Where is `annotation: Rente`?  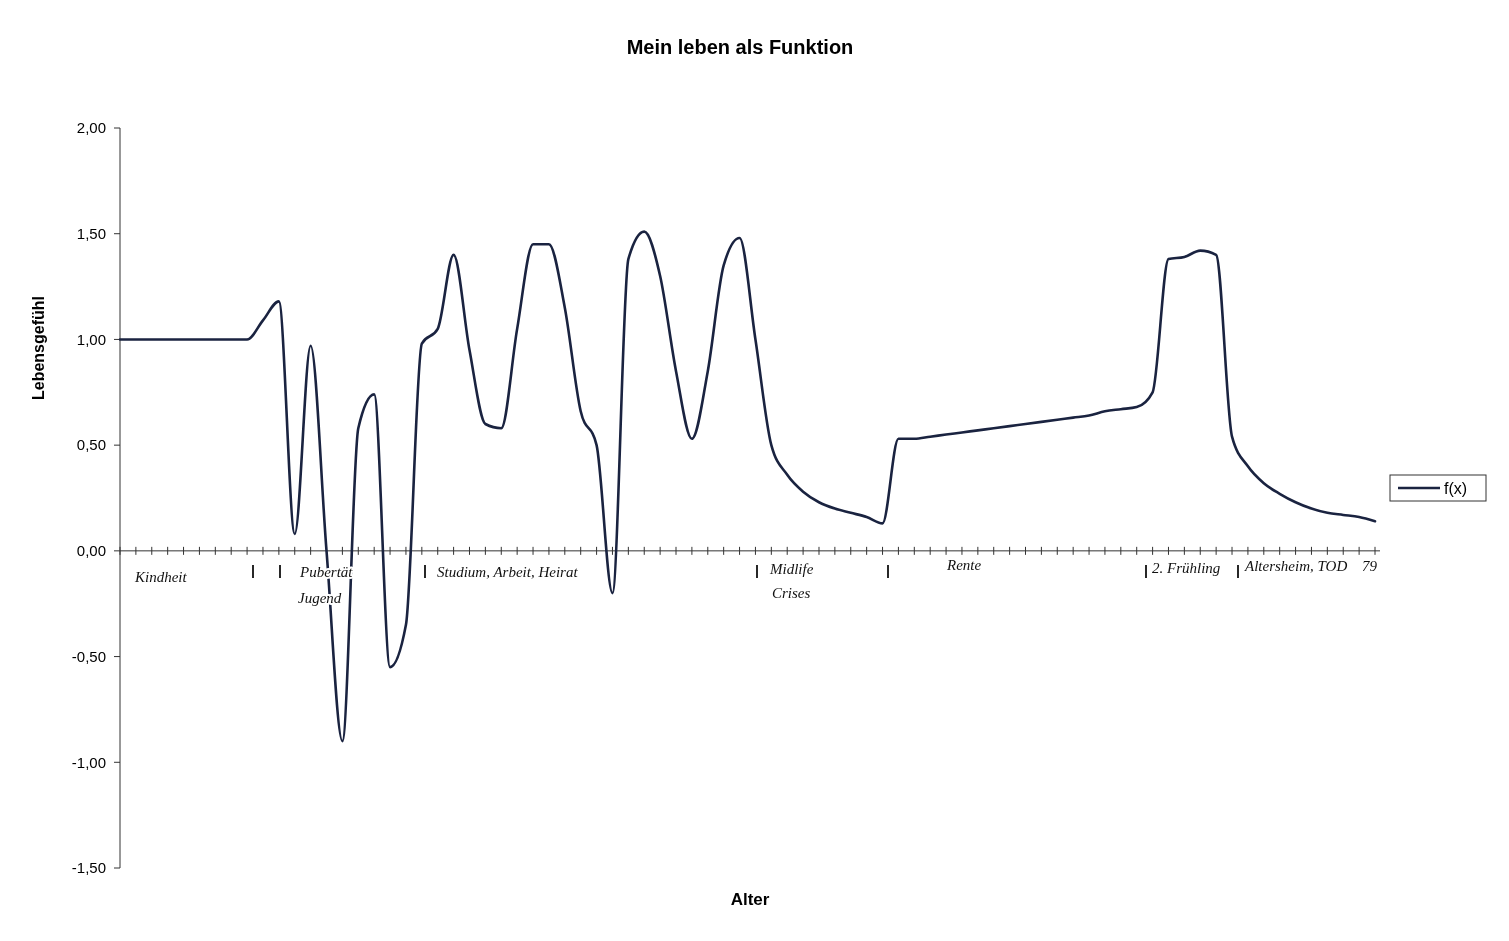 annotation: Rente is located at coordinates (964, 565).